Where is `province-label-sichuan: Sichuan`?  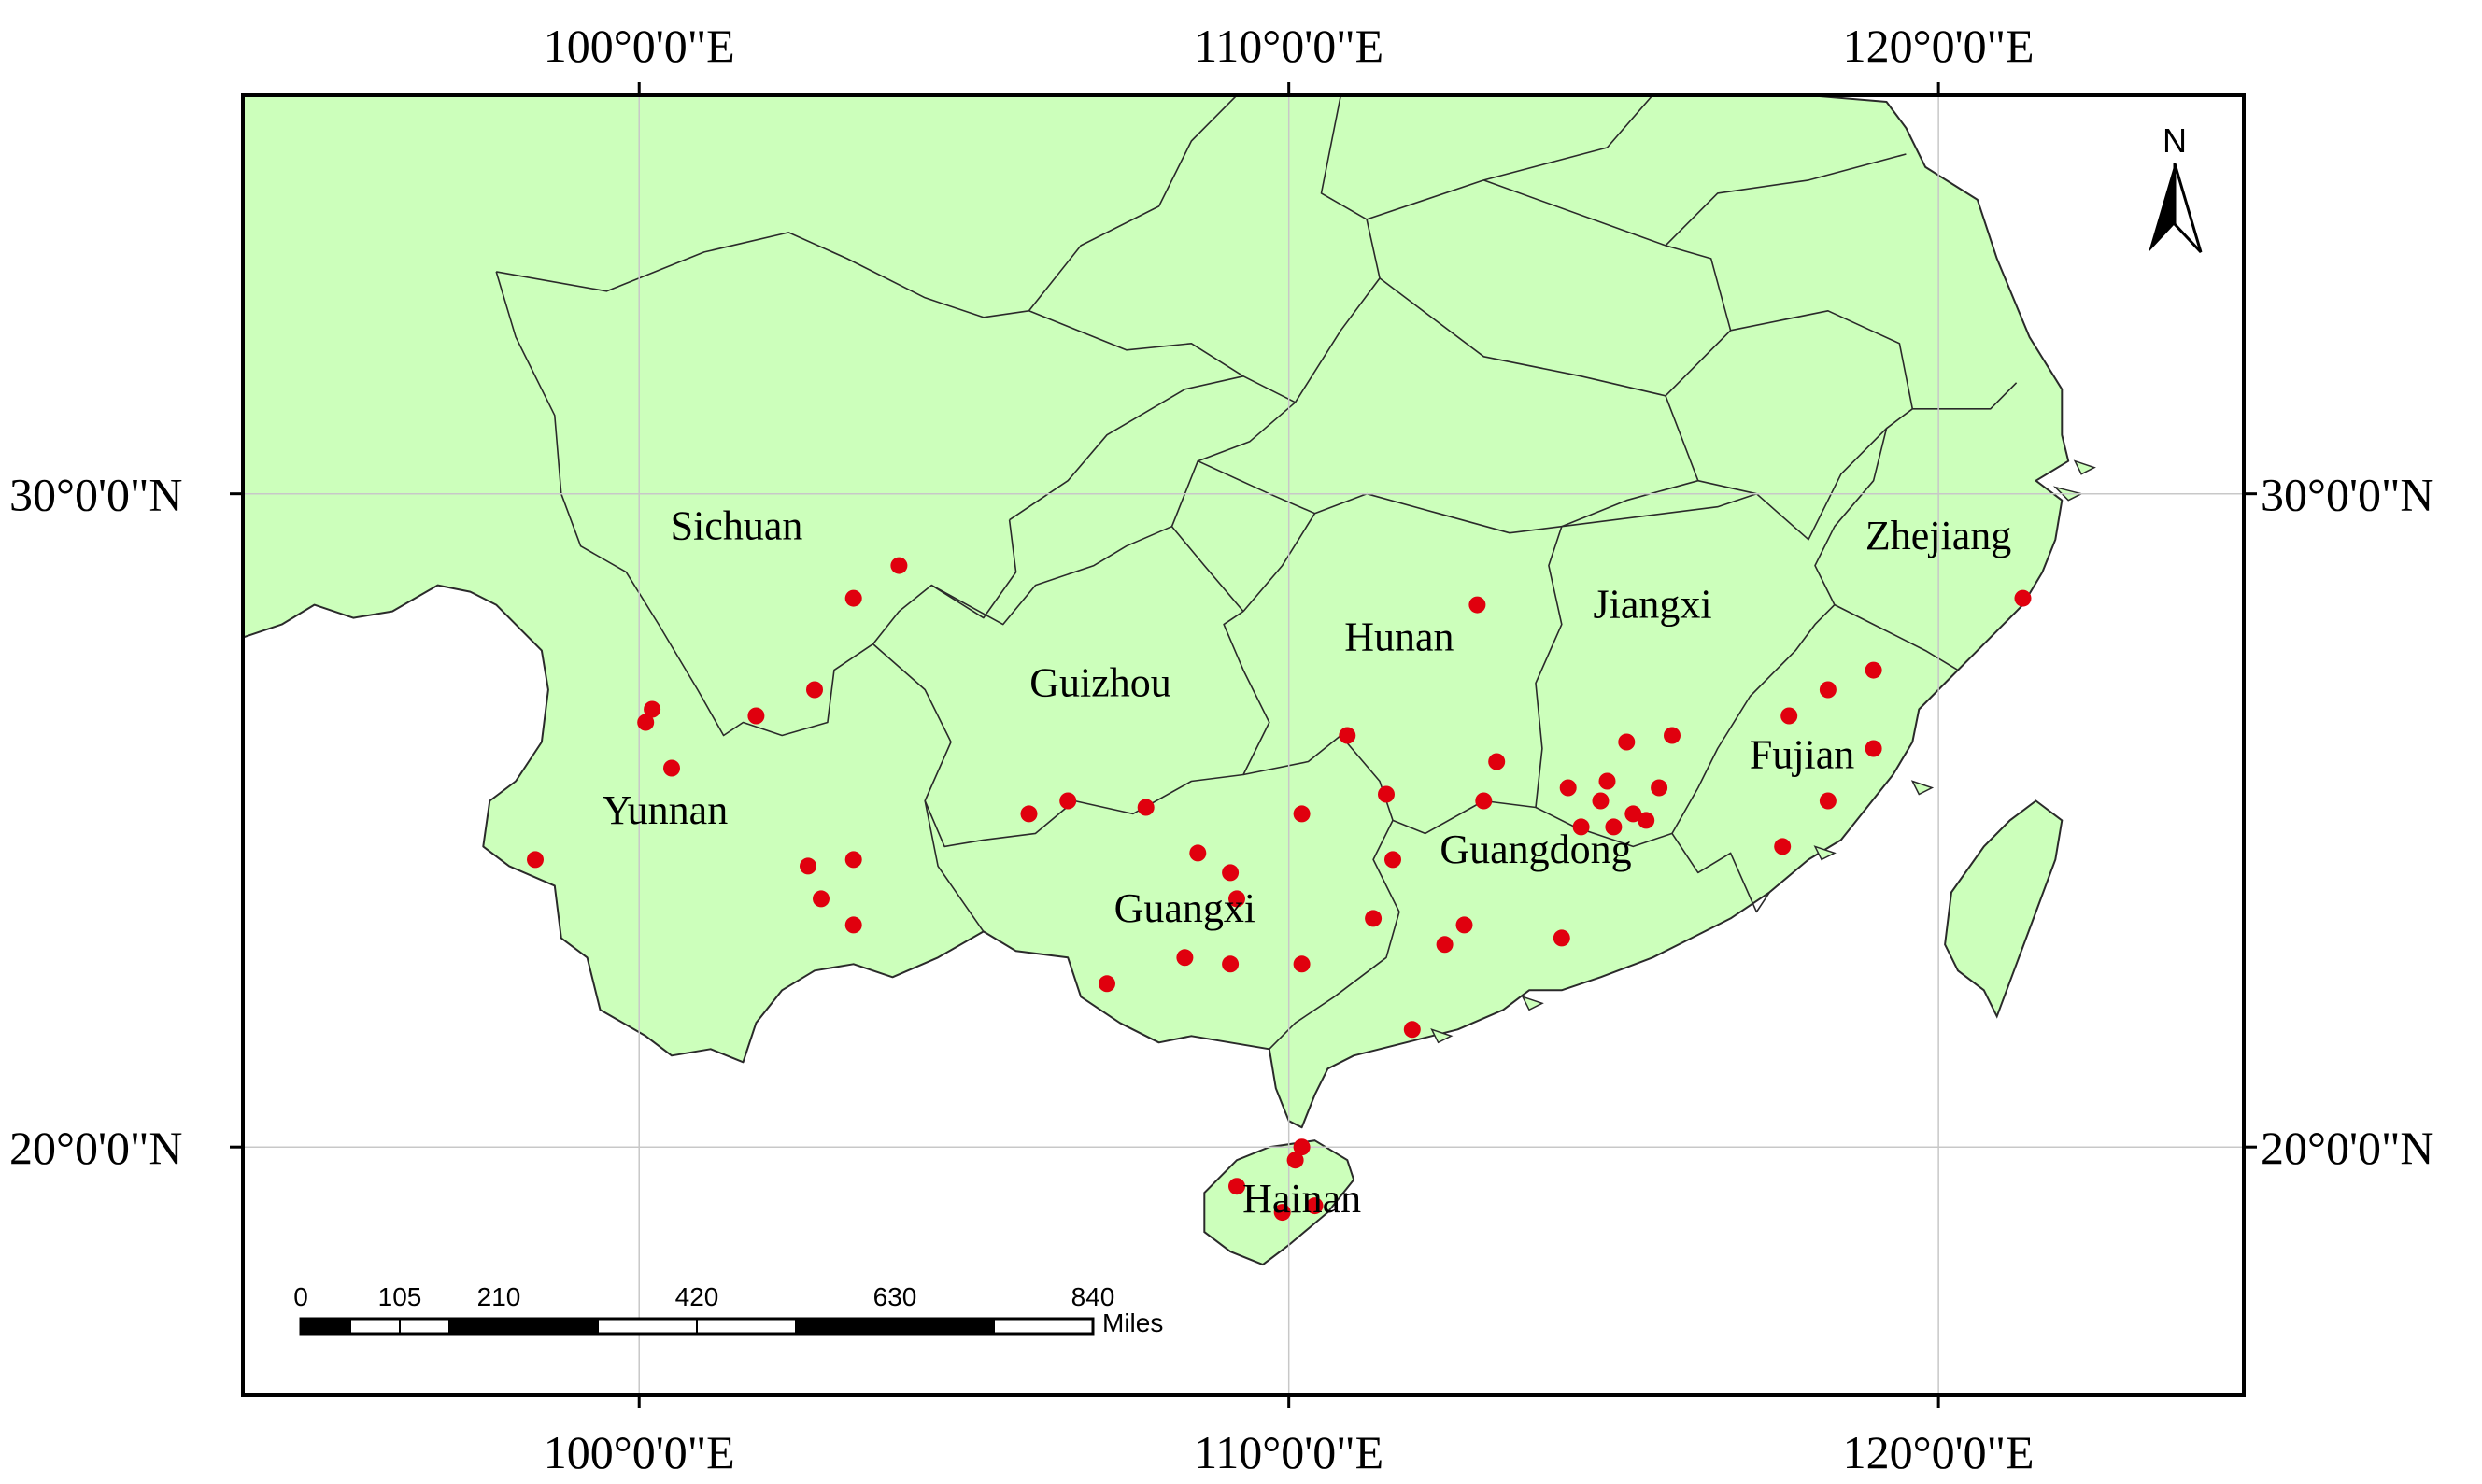 province-label-sichuan: Sichuan is located at coordinates (737, 526).